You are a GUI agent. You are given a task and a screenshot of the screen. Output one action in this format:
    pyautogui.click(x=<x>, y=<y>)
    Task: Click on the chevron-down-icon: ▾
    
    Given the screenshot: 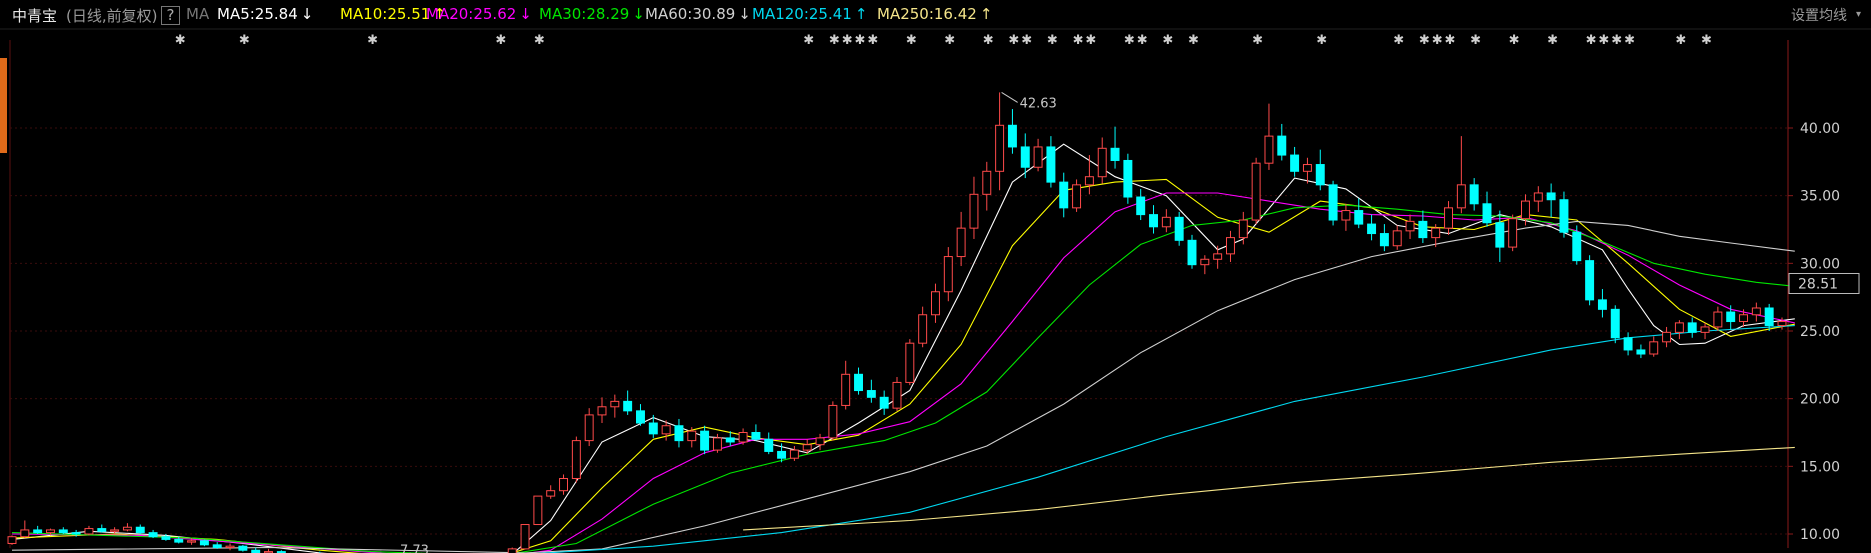 What is the action you would take?
    pyautogui.click(x=1858, y=14)
    